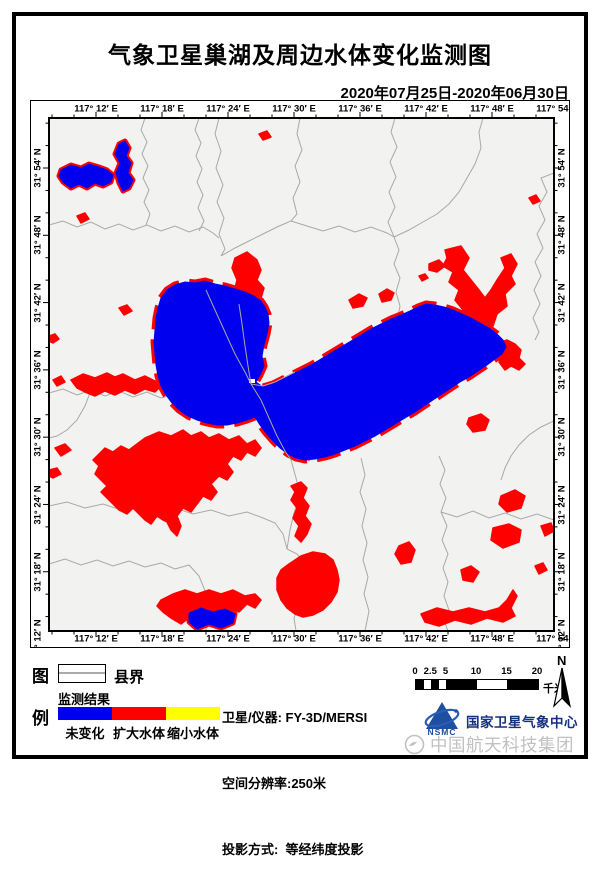  Describe the element at coordinates (38, 168) in the screenshot. I see `lat-label-left: 31° 54′ N` at that location.